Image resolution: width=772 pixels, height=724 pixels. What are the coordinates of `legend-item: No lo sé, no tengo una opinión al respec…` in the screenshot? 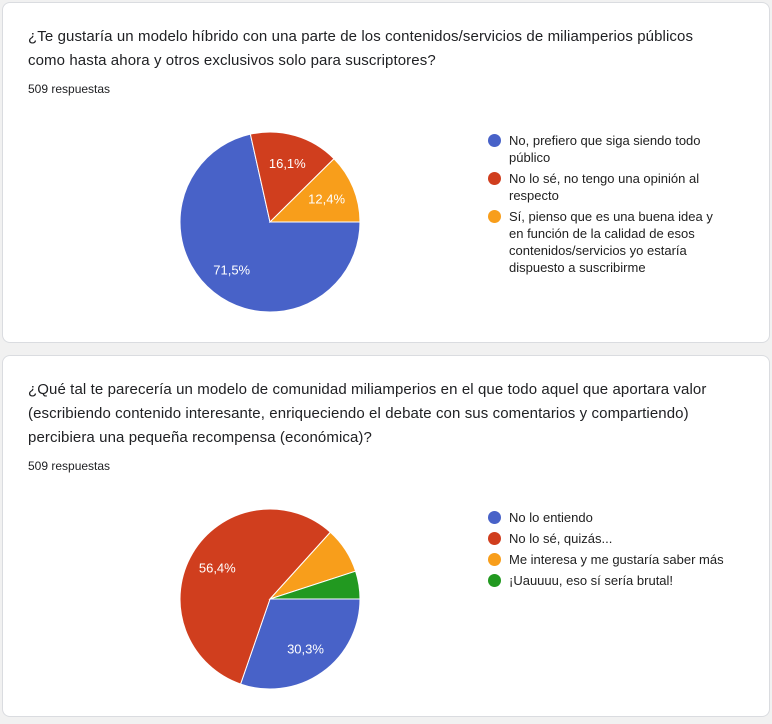 It's located at (608, 187).